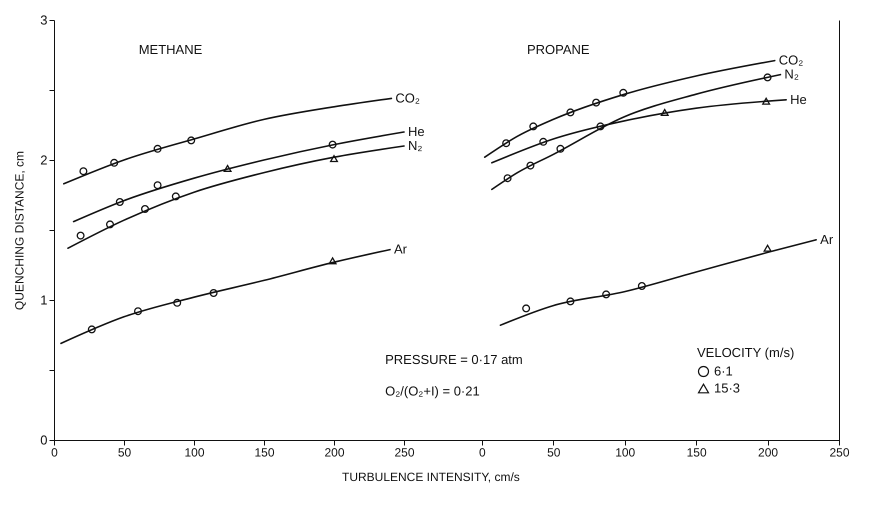  Describe the element at coordinates (727, 388) in the screenshot. I see `legend-label: 15·3` at that location.